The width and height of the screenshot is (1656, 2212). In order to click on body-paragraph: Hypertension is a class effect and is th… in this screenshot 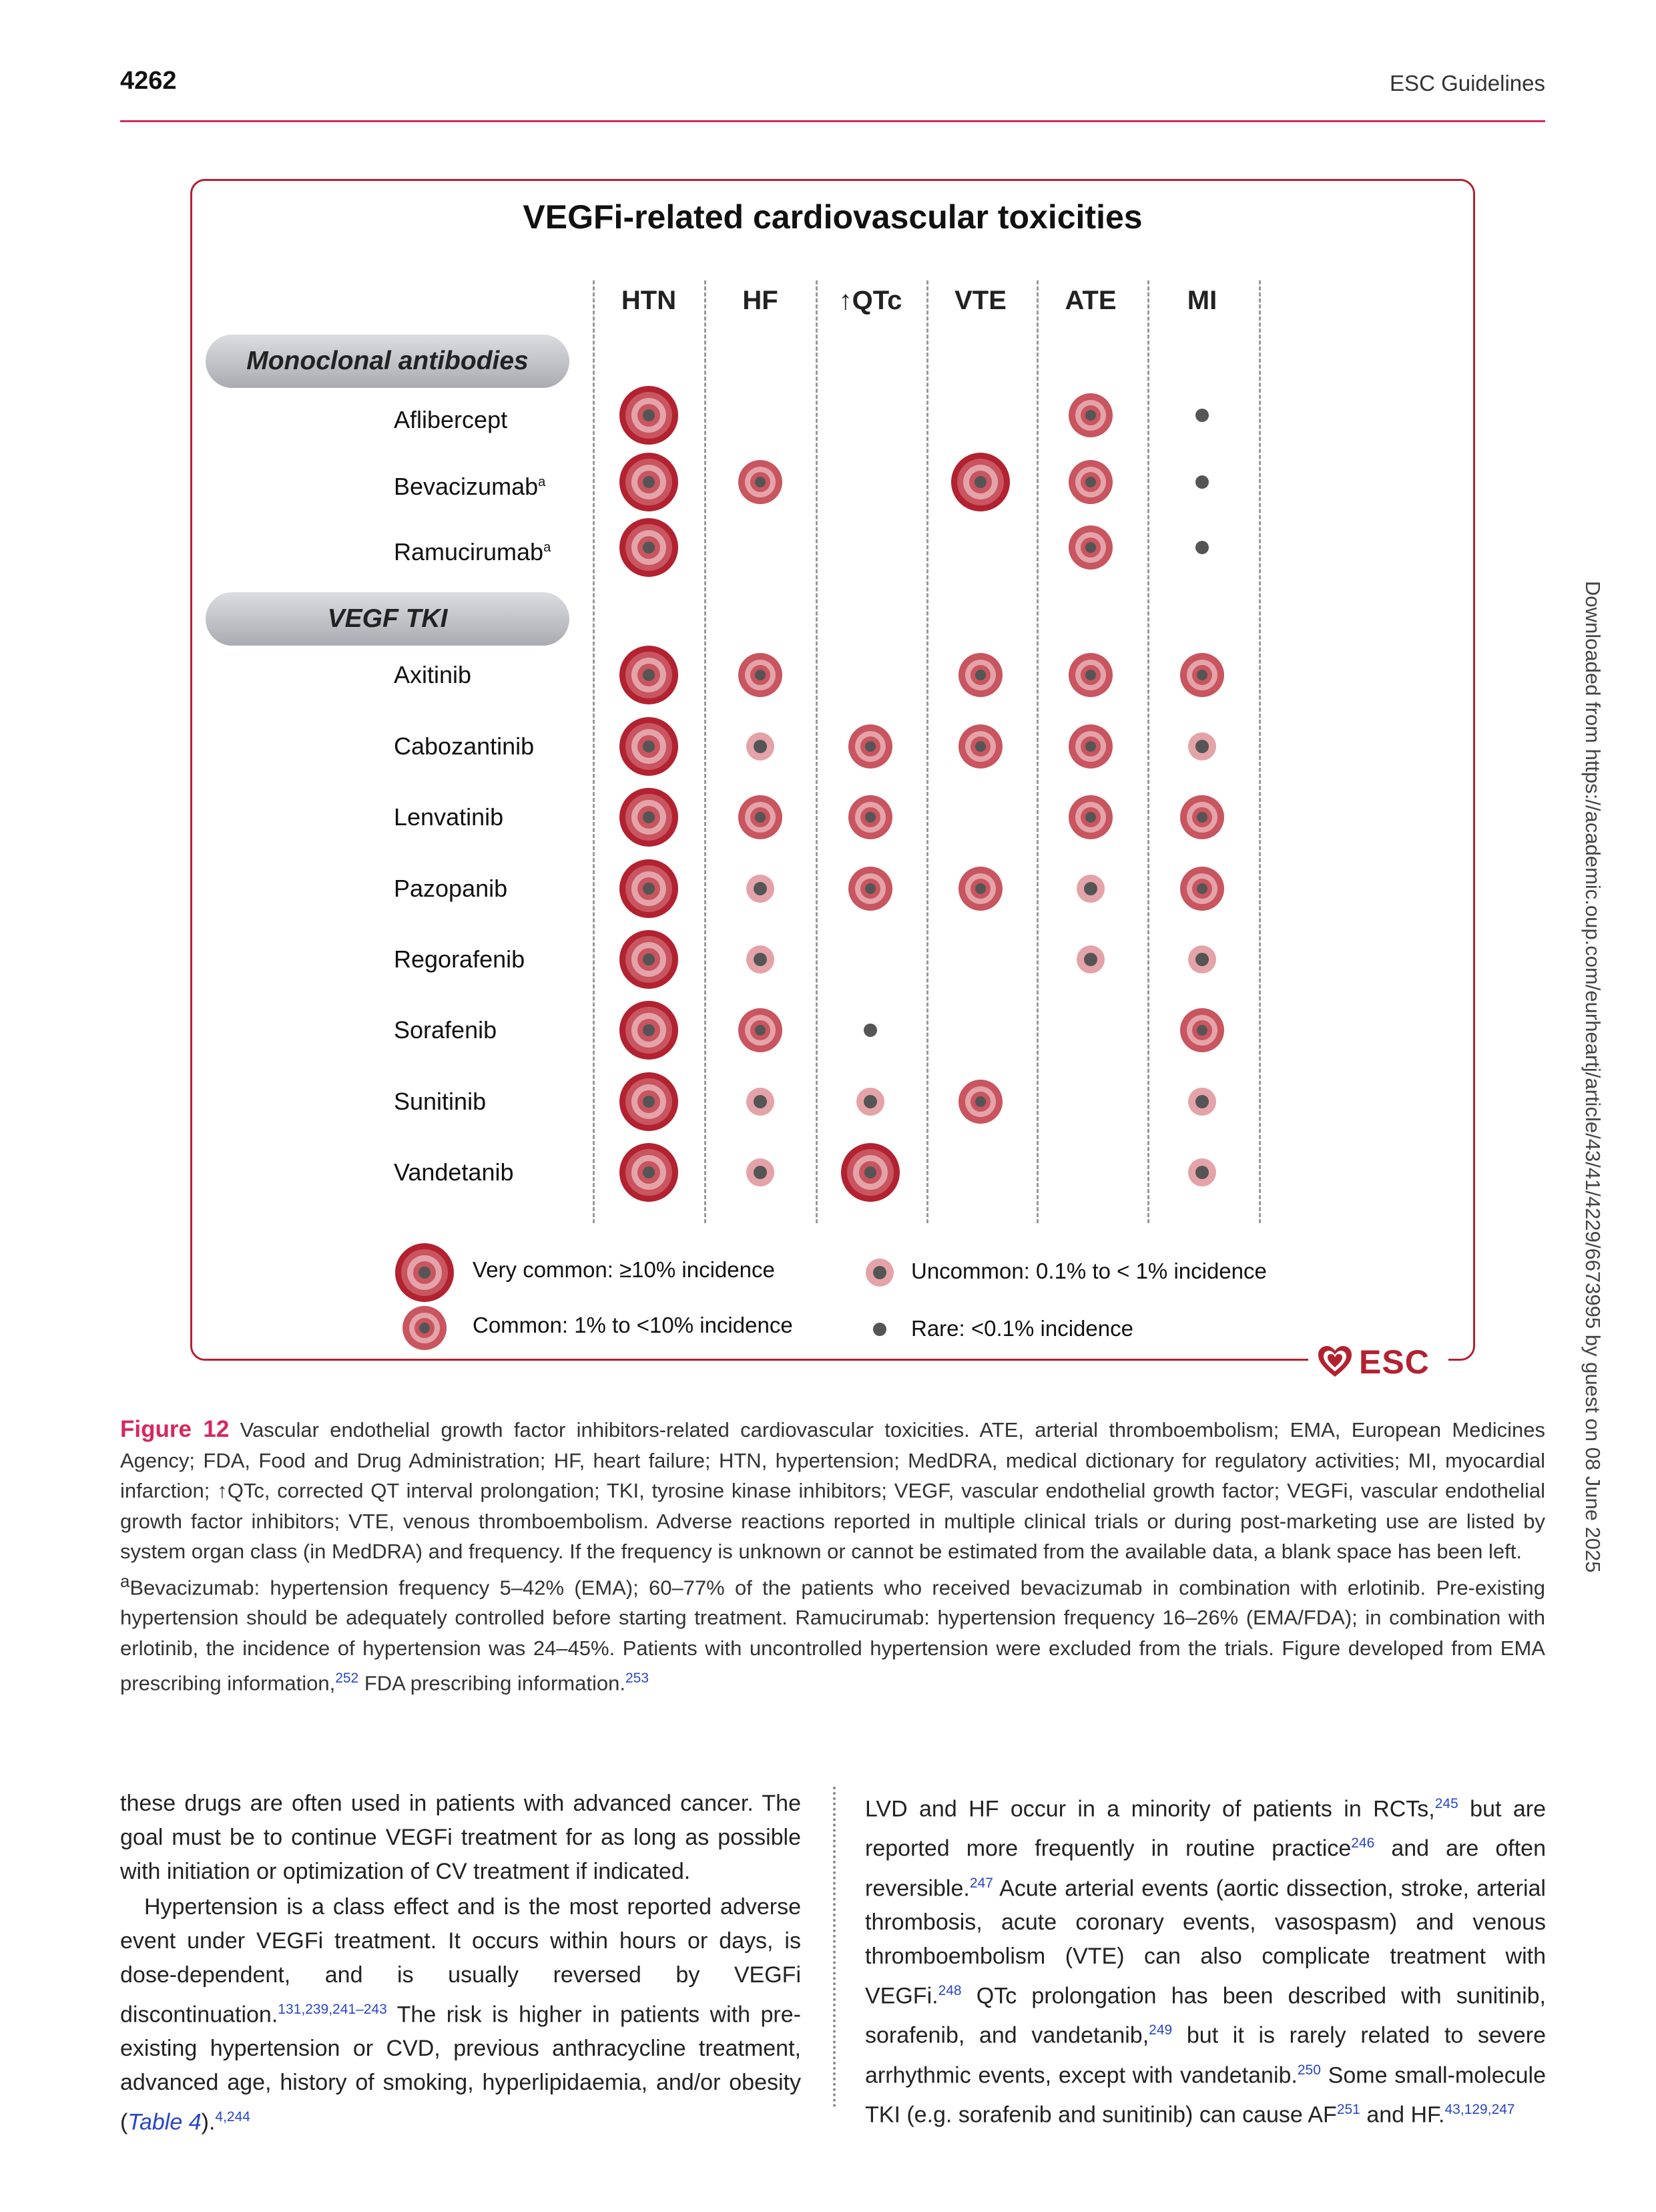, I will do `click(461, 2014)`.